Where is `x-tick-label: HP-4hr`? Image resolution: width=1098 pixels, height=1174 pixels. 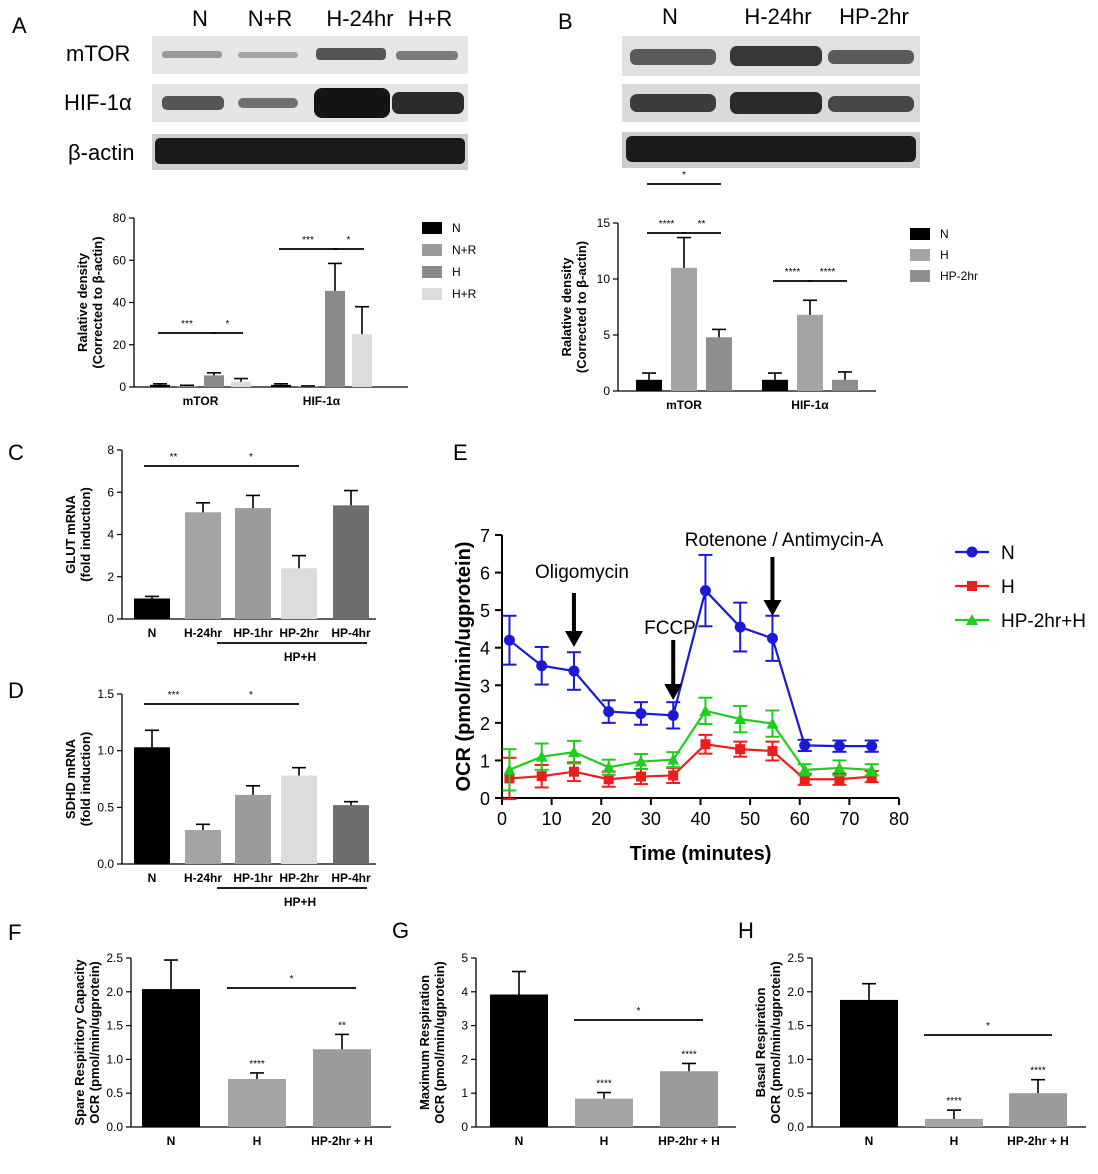 x-tick-label: HP-4hr is located at coordinates (351, 633).